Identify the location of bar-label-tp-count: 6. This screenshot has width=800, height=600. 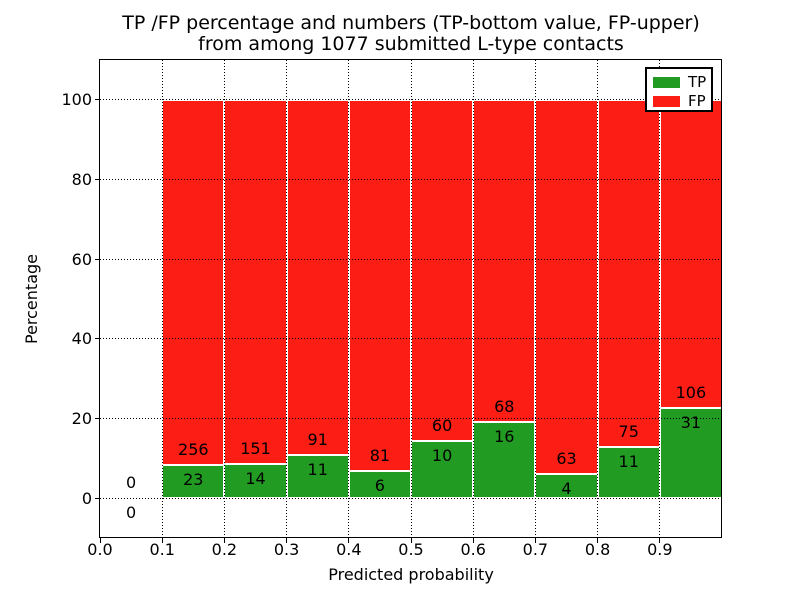
(379, 485).